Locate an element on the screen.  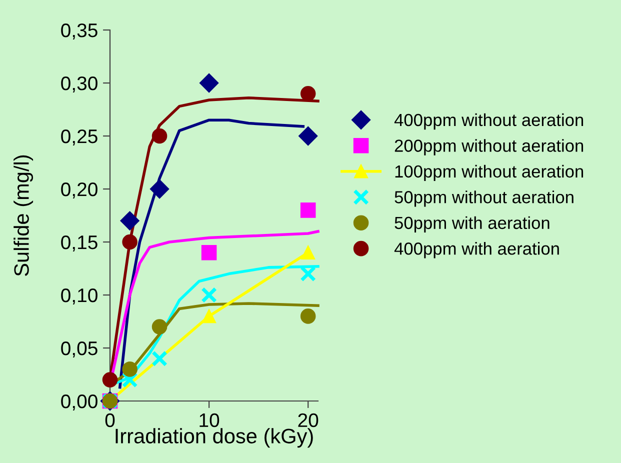
y-tick-label: 0,15 is located at coordinates (79, 243).